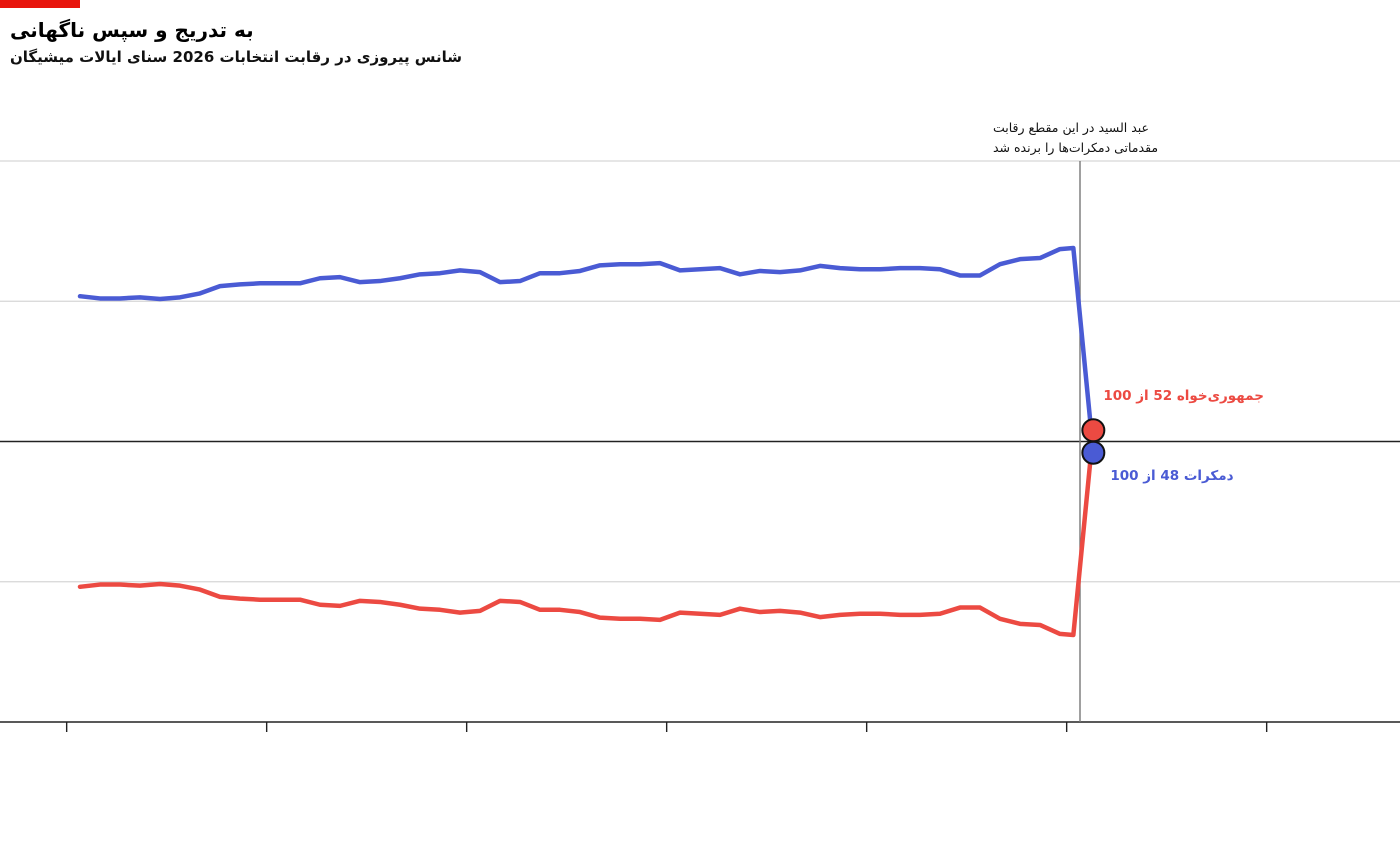 Image resolution: width=1400 pixels, height=846 pixels. What do you see at coordinates (132, 30) in the screenshot?
I see `chart-title: به تدریج و سپس ناگهانی` at bounding box center [132, 30].